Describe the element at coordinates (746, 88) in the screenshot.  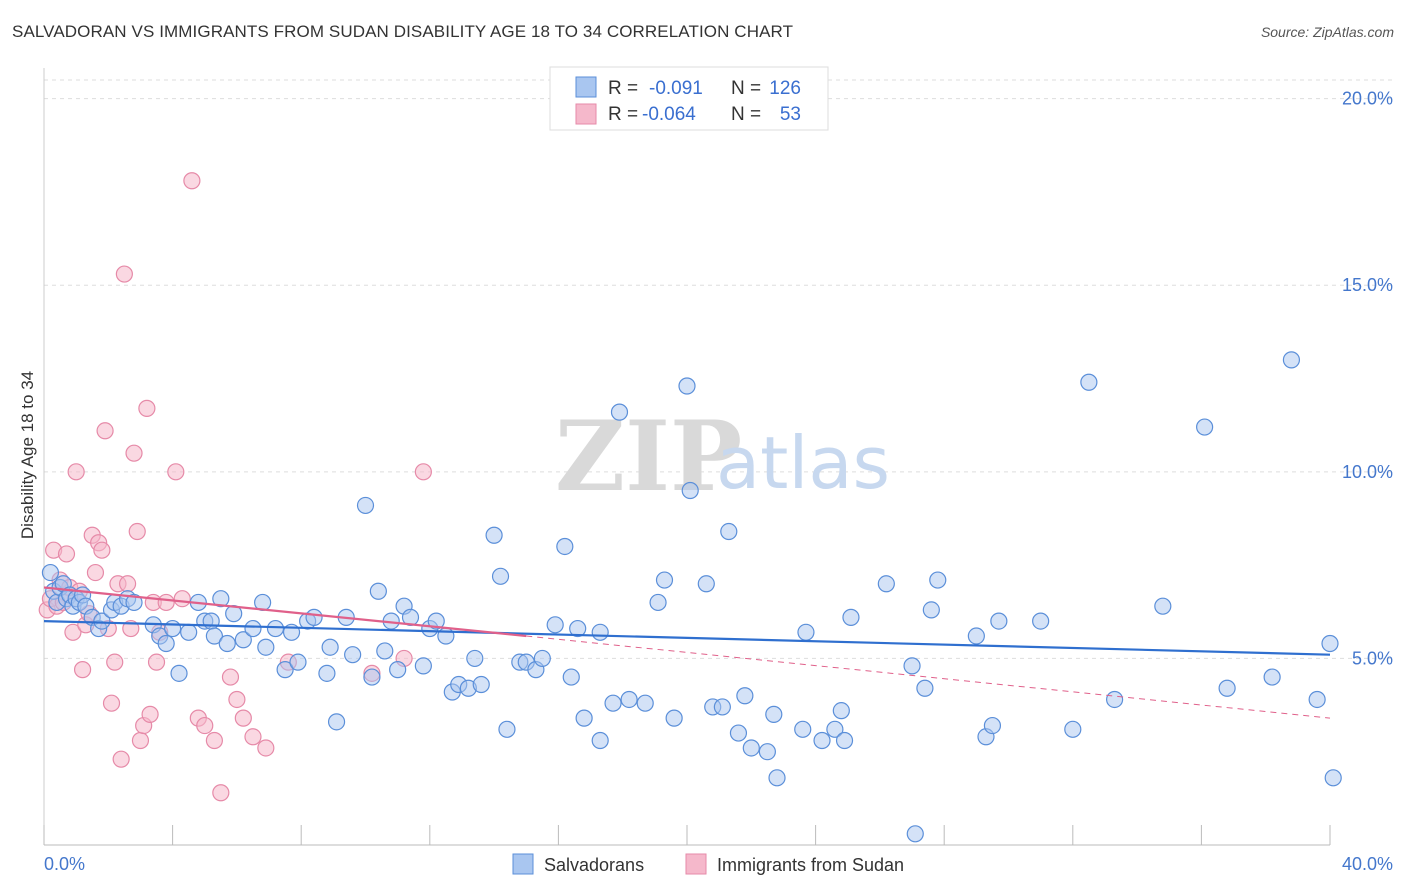
I see `legend-n-label-1: N =` at that location.